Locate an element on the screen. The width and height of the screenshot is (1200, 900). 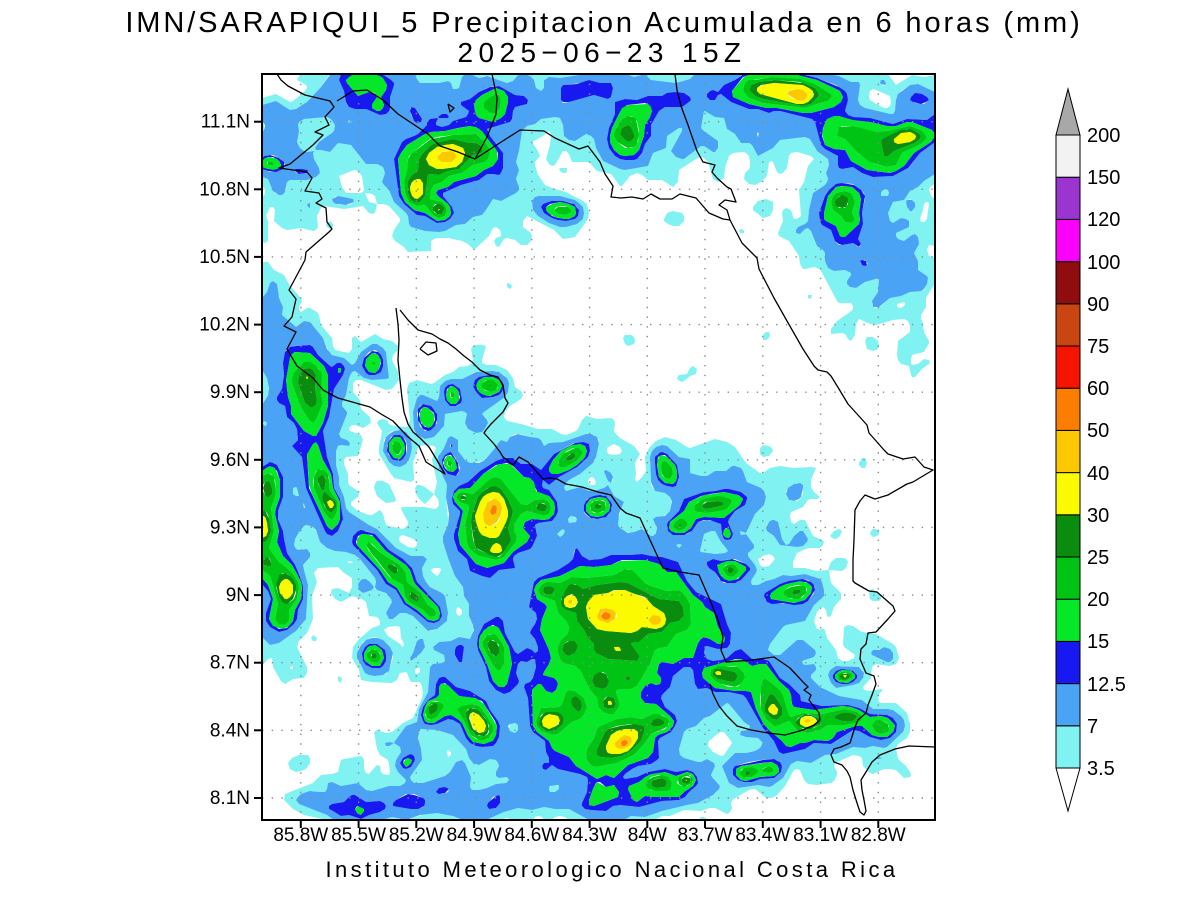
svg-text: 85.2W is located at coordinates (416, 835).